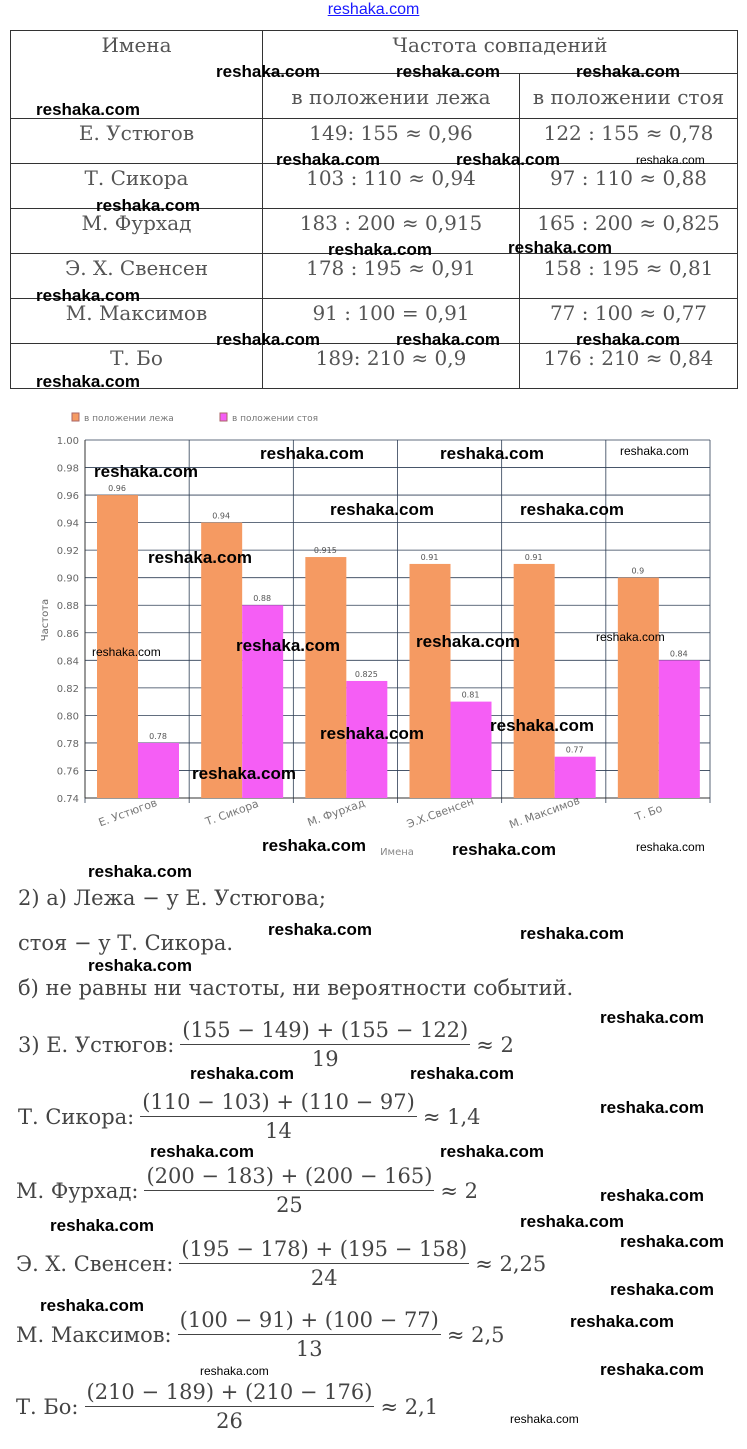 Image resolution: width=747 pixels, height=1449 pixels. Describe the element at coordinates (391, 96) in the screenshot. I see `header-lying: в положении лежа` at that location.